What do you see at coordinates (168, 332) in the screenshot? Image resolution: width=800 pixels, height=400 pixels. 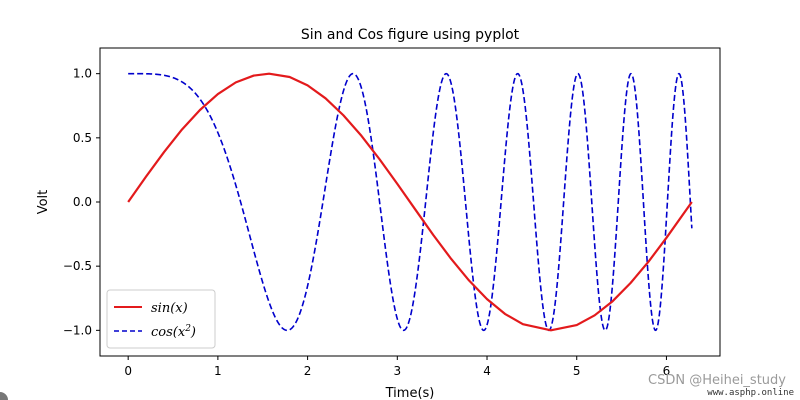 I see `legend-label-cos-base: cos(x` at bounding box center [168, 332].